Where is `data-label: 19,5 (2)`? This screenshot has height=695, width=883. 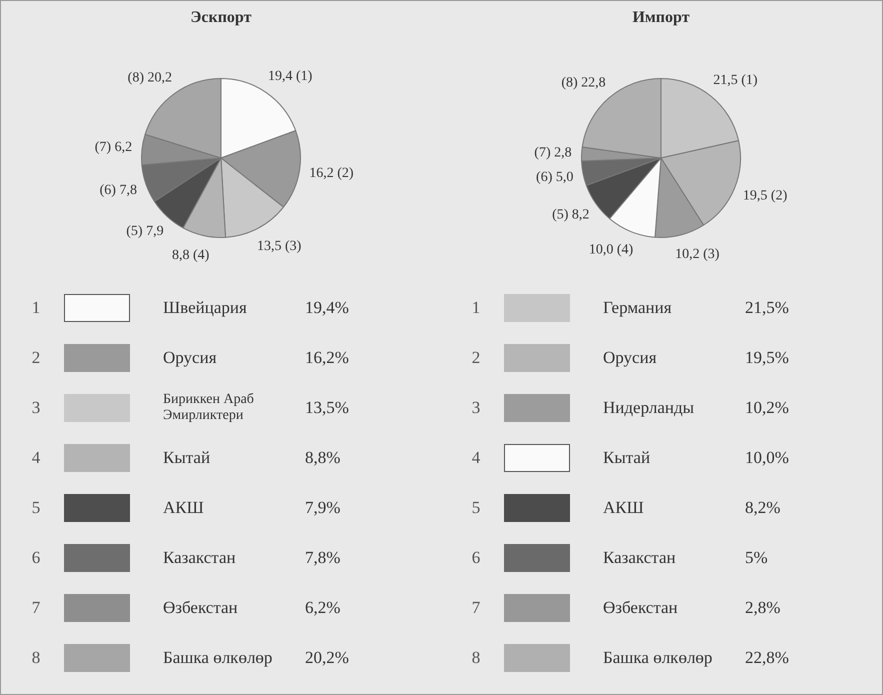
data-label: 19,5 (2) is located at coordinates (765, 196).